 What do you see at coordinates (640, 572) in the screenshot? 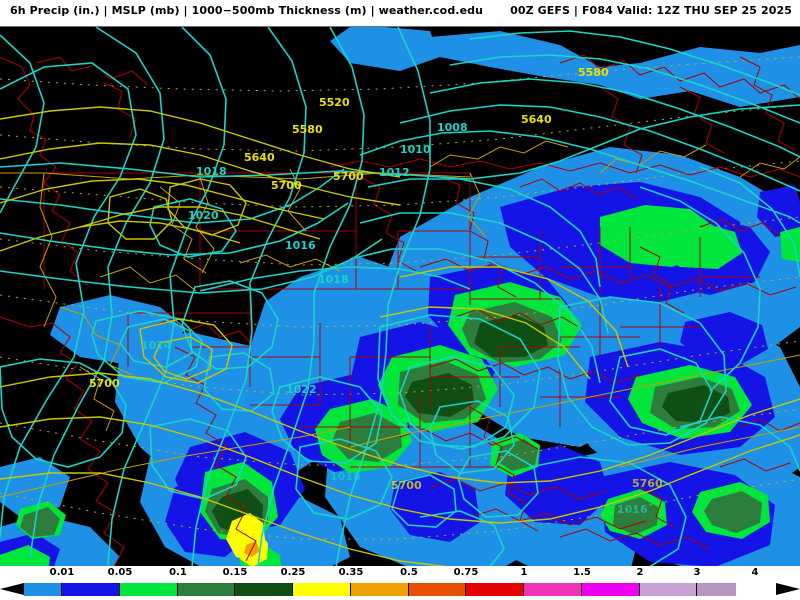
I see `colorbar-tick: 2` at bounding box center [640, 572].